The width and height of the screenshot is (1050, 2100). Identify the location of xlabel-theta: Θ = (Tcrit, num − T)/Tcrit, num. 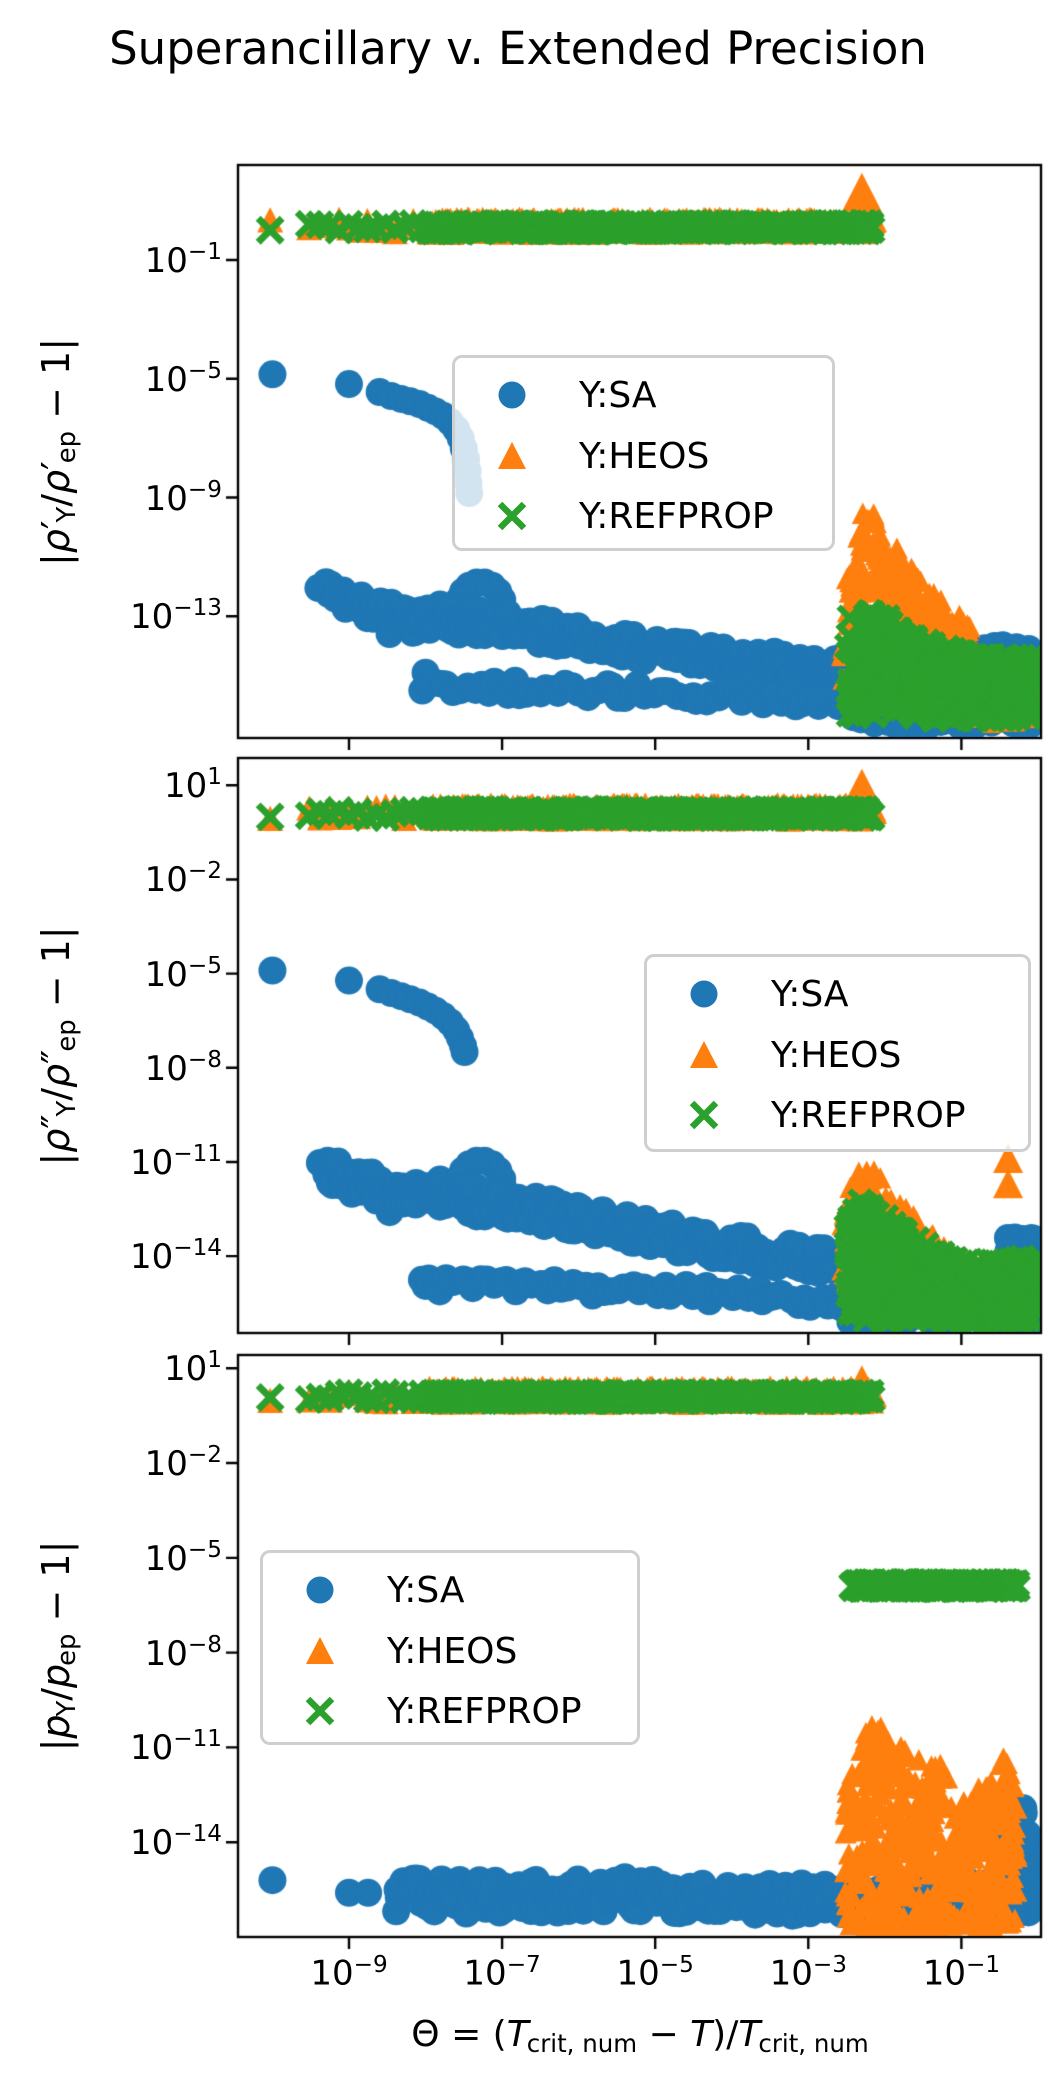
(639, 2036).